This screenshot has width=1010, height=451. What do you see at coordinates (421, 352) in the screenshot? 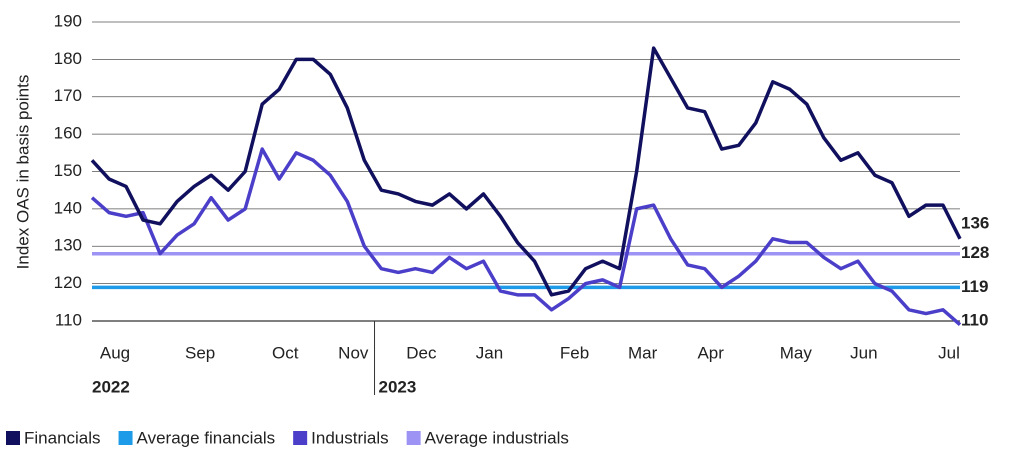
I see `x-tick-label: Dec` at bounding box center [421, 352].